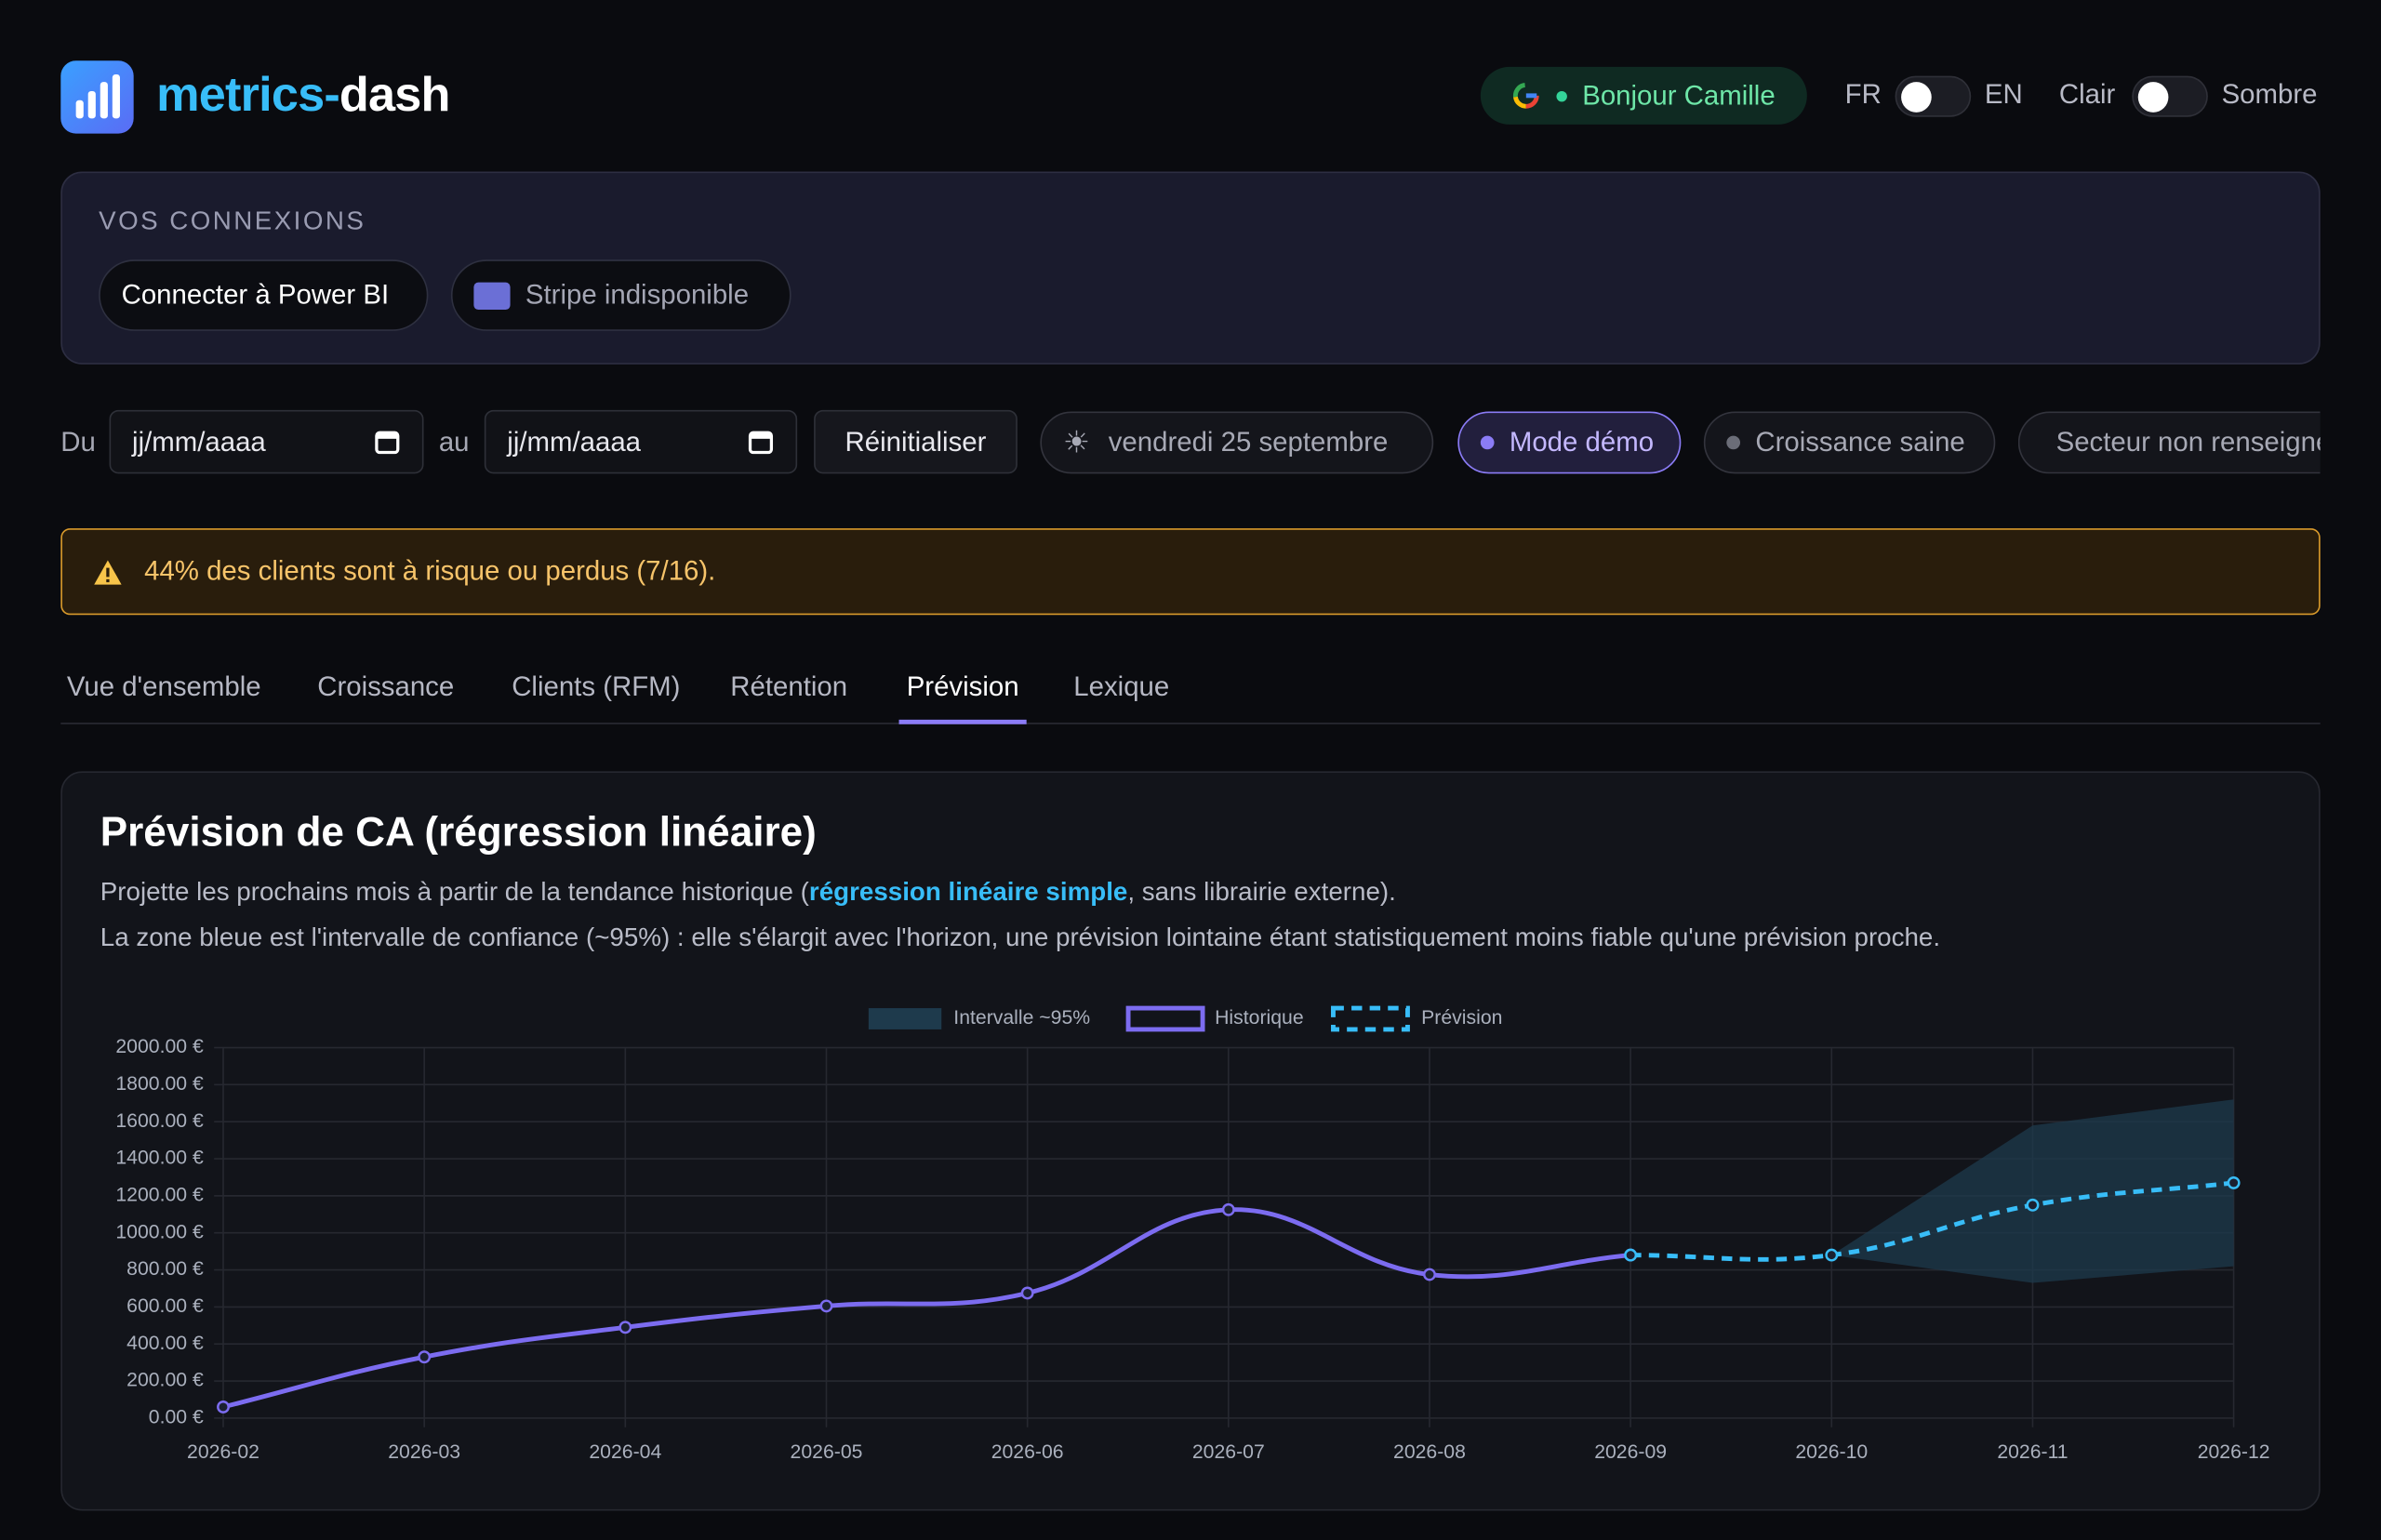 The image size is (2381, 1540). What do you see at coordinates (1076, 443) in the screenshot?
I see `sun-icon: ☀` at bounding box center [1076, 443].